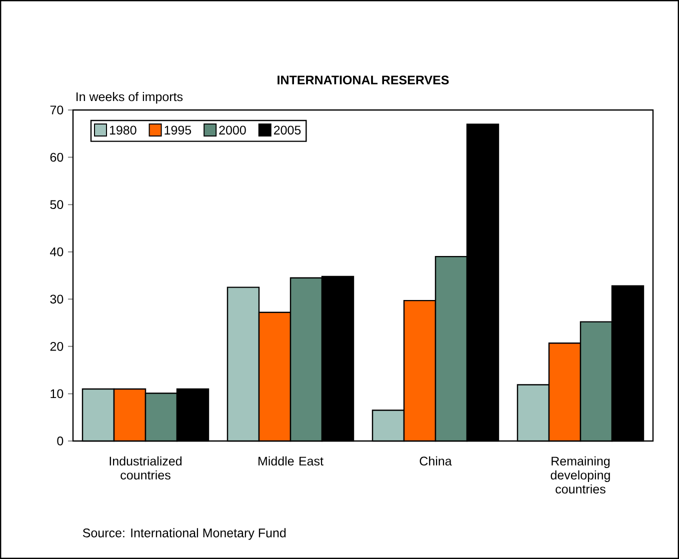 This screenshot has width=679, height=559. Describe the element at coordinates (57, 299) in the screenshot. I see `y-tick-label: 30` at that location.